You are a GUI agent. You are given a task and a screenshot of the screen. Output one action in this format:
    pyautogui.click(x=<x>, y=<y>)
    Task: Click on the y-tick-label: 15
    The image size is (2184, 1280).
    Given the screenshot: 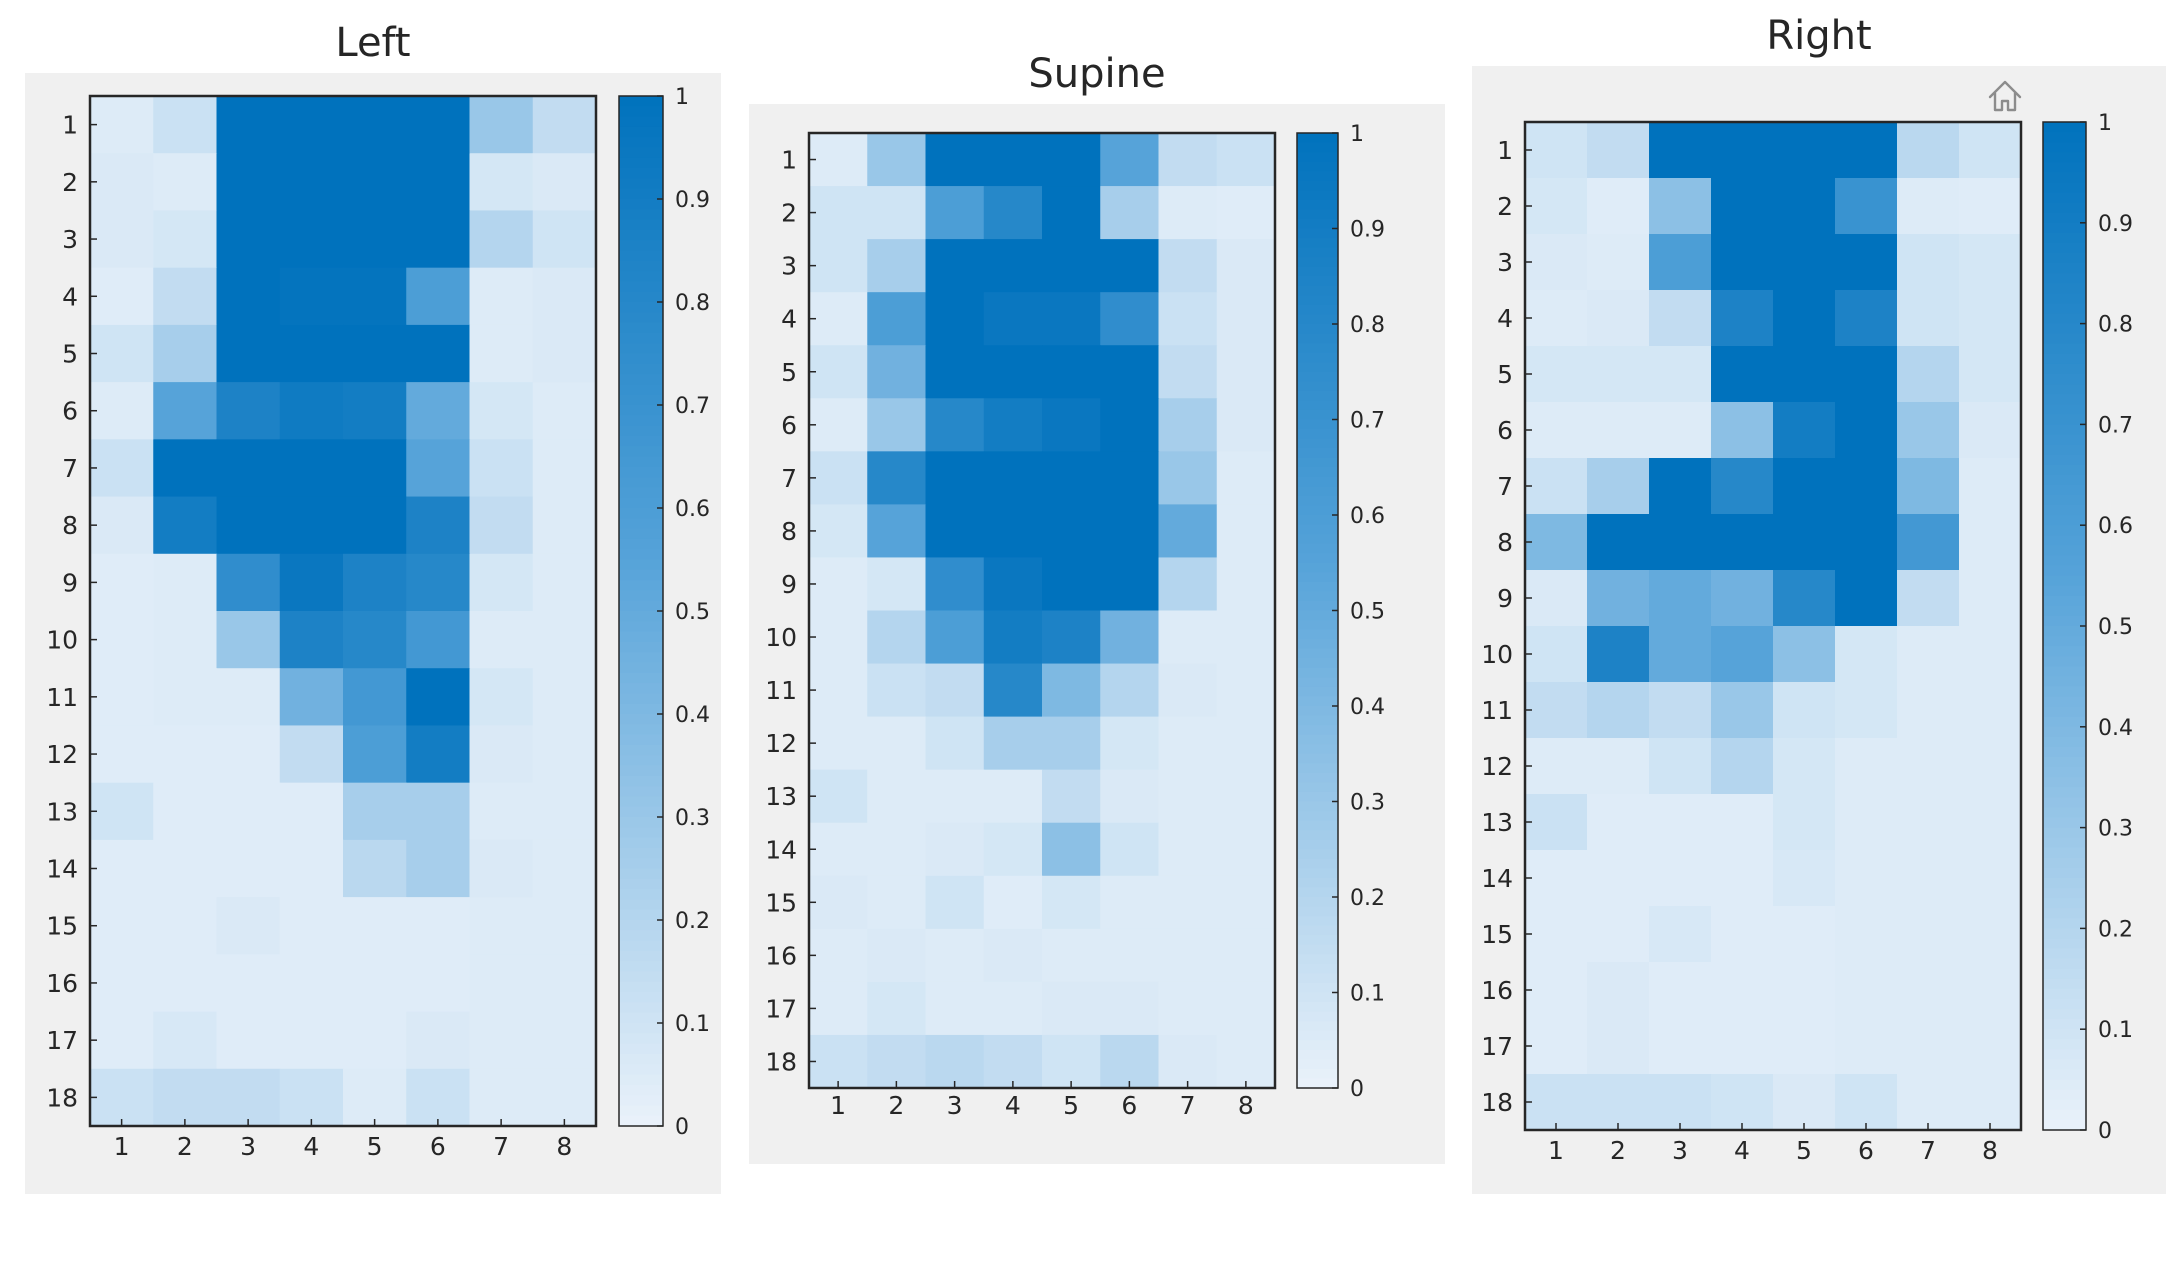 What is the action you would take?
    pyautogui.click(x=781, y=902)
    